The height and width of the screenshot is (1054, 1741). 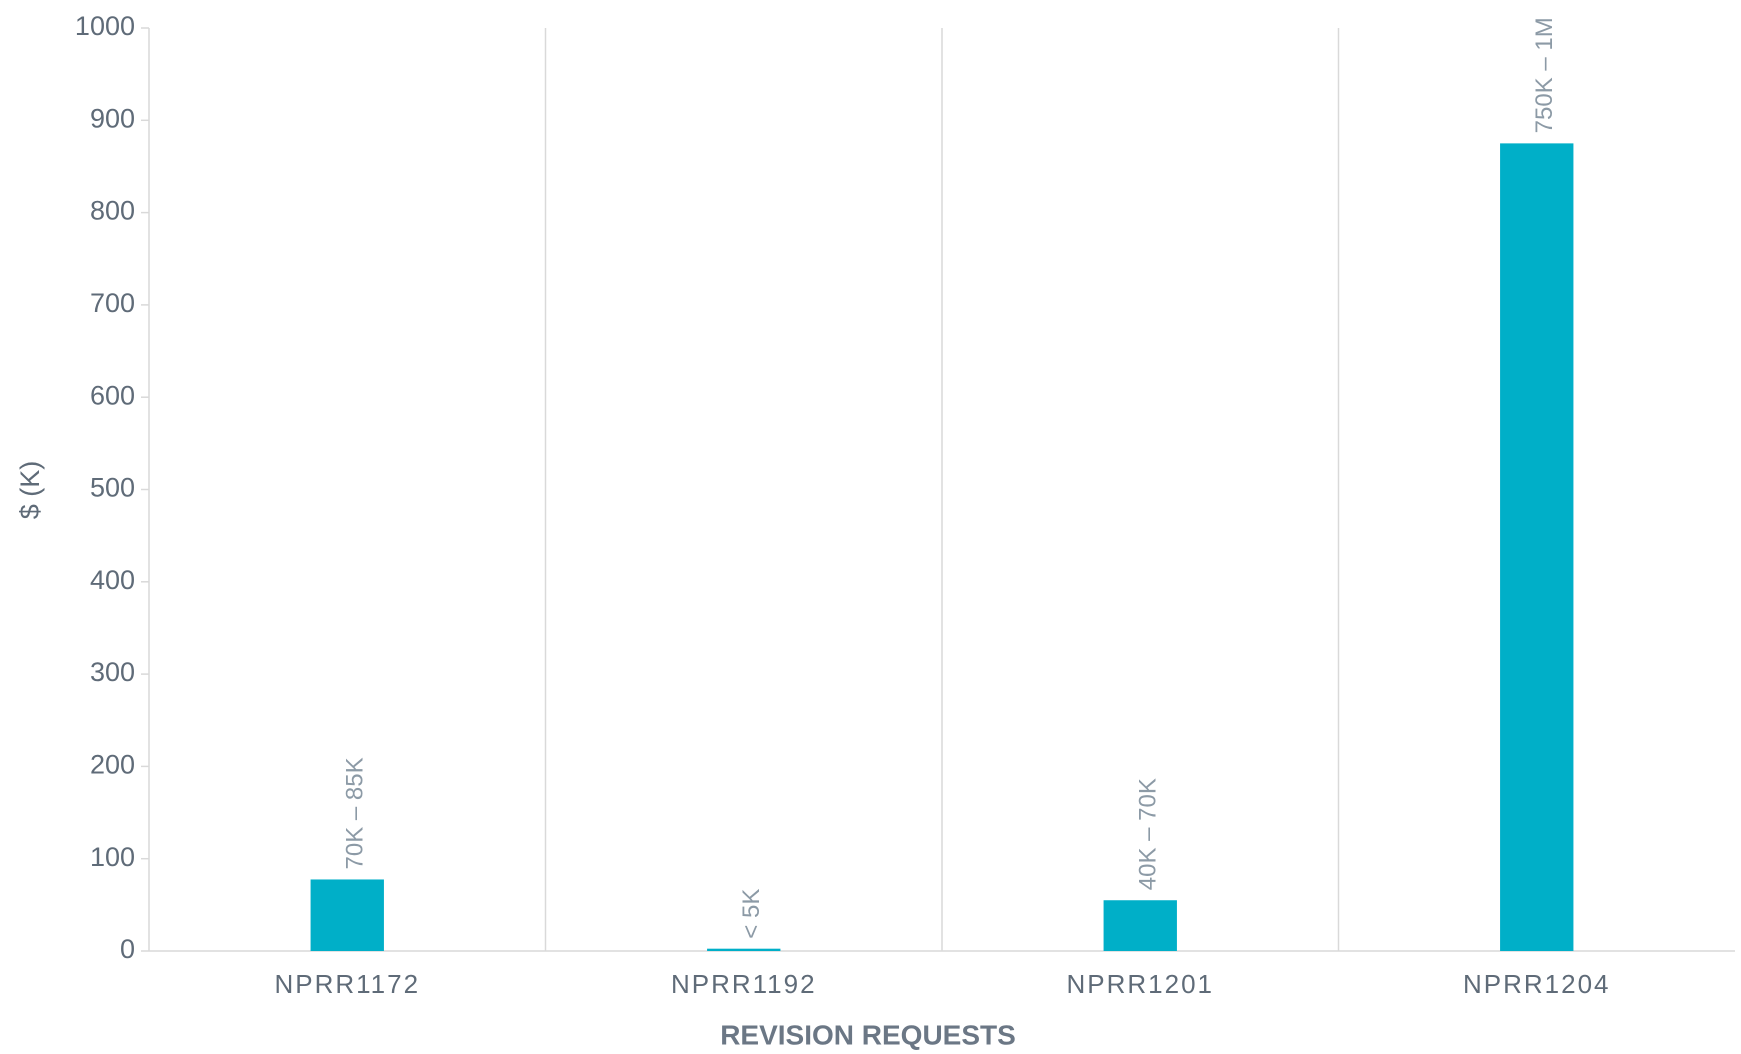 I want to click on value-label: 70K – 85K, so click(x=355, y=813).